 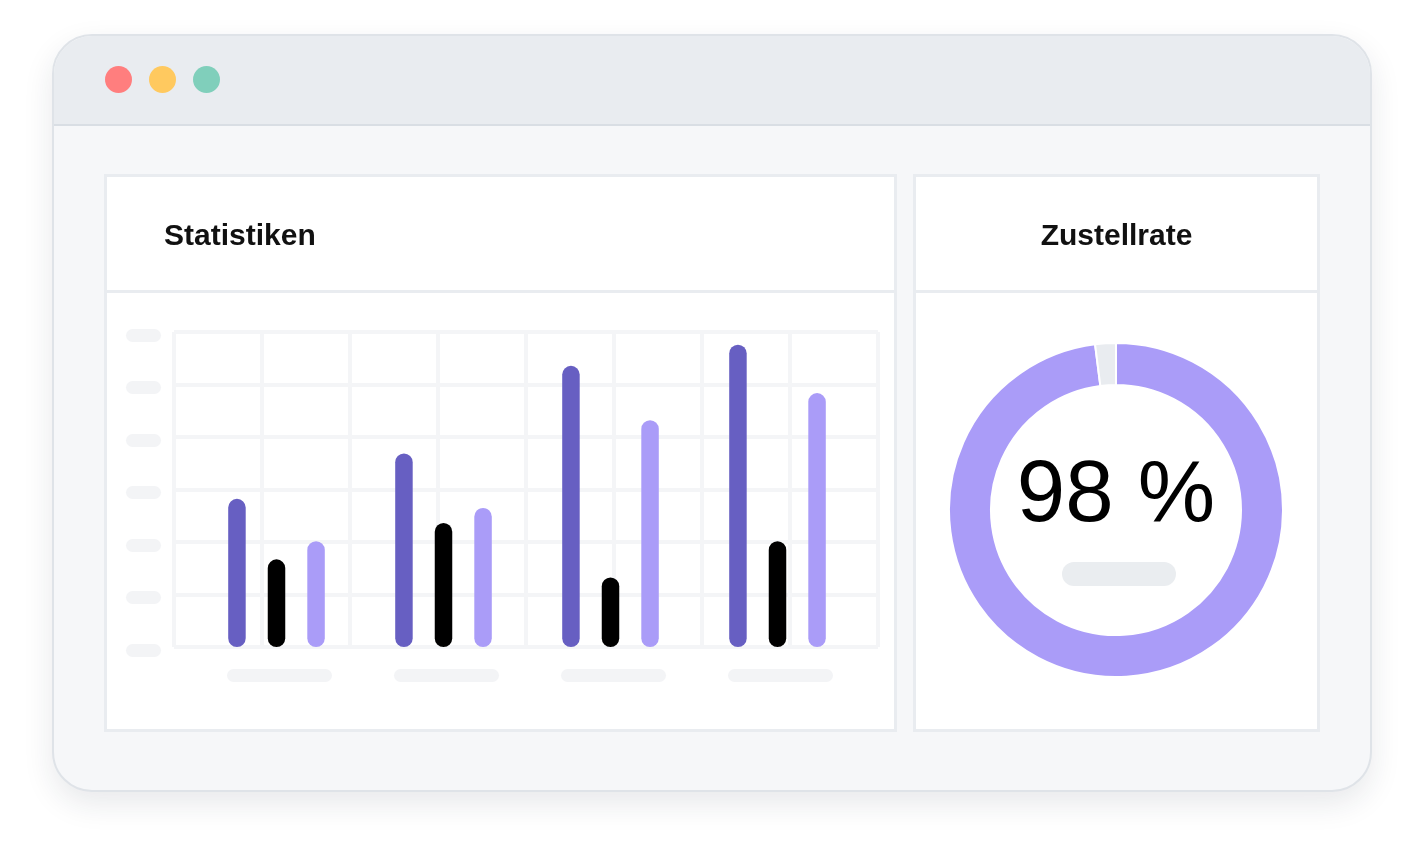 What do you see at coordinates (1116, 234) in the screenshot?
I see `chart-title: Zustellrate` at bounding box center [1116, 234].